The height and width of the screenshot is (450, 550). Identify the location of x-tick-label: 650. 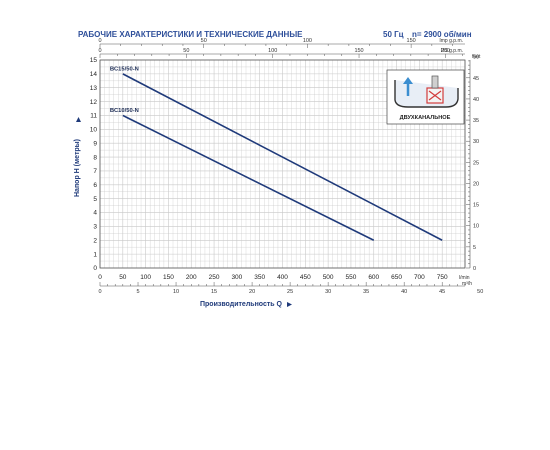
(396, 277).